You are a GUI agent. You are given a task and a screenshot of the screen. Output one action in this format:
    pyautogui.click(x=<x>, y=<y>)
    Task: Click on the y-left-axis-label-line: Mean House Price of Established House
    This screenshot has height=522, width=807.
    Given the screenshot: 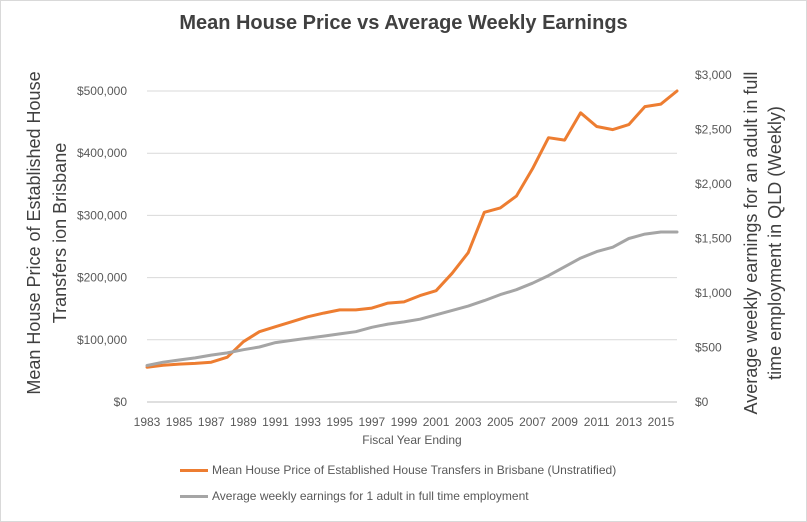 What is the action you would take?
    pyautogui.click(x=34, y=232)
    